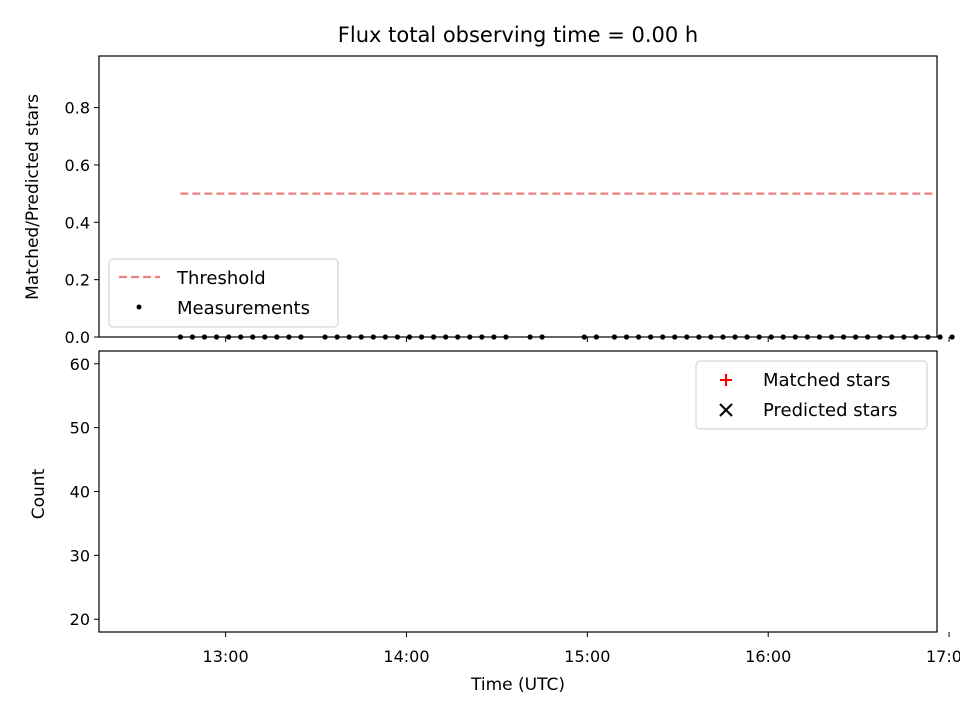 This screenshot has height=720, width=960. Describe the element at coordinates (226, 656) in the screenshot. I see `bottom-x-tick-label: 13:00` at that location.